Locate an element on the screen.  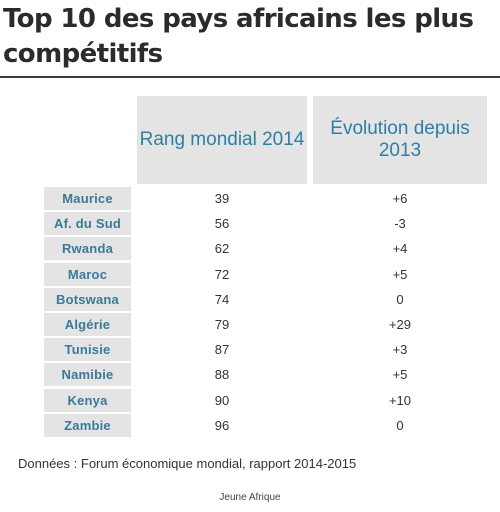
rank-cell: 39 is located at coordinates (222, 198).